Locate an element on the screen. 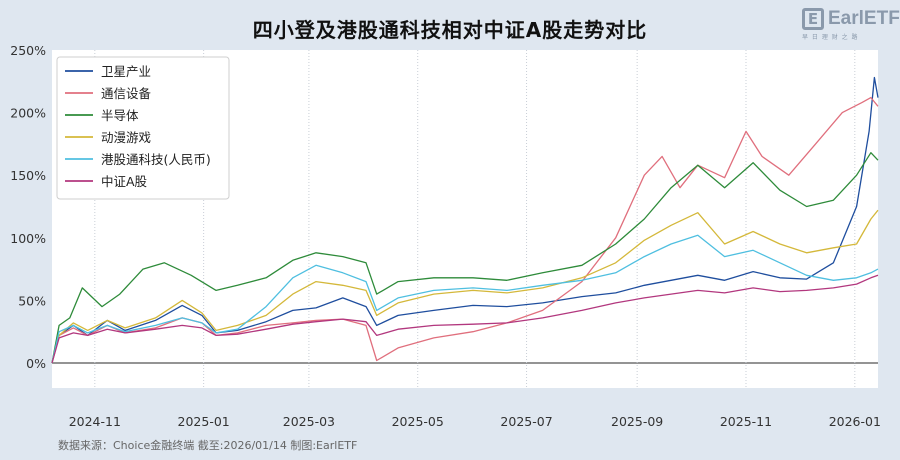 The image size is (900, 460). y-axis-ticks: 0% 50% 100% 150% 200% 250% is located at coordinates (28, 207).